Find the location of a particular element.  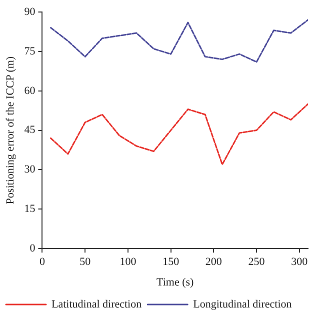

x-tick-label: 50 is located at coordinates (86, 262).